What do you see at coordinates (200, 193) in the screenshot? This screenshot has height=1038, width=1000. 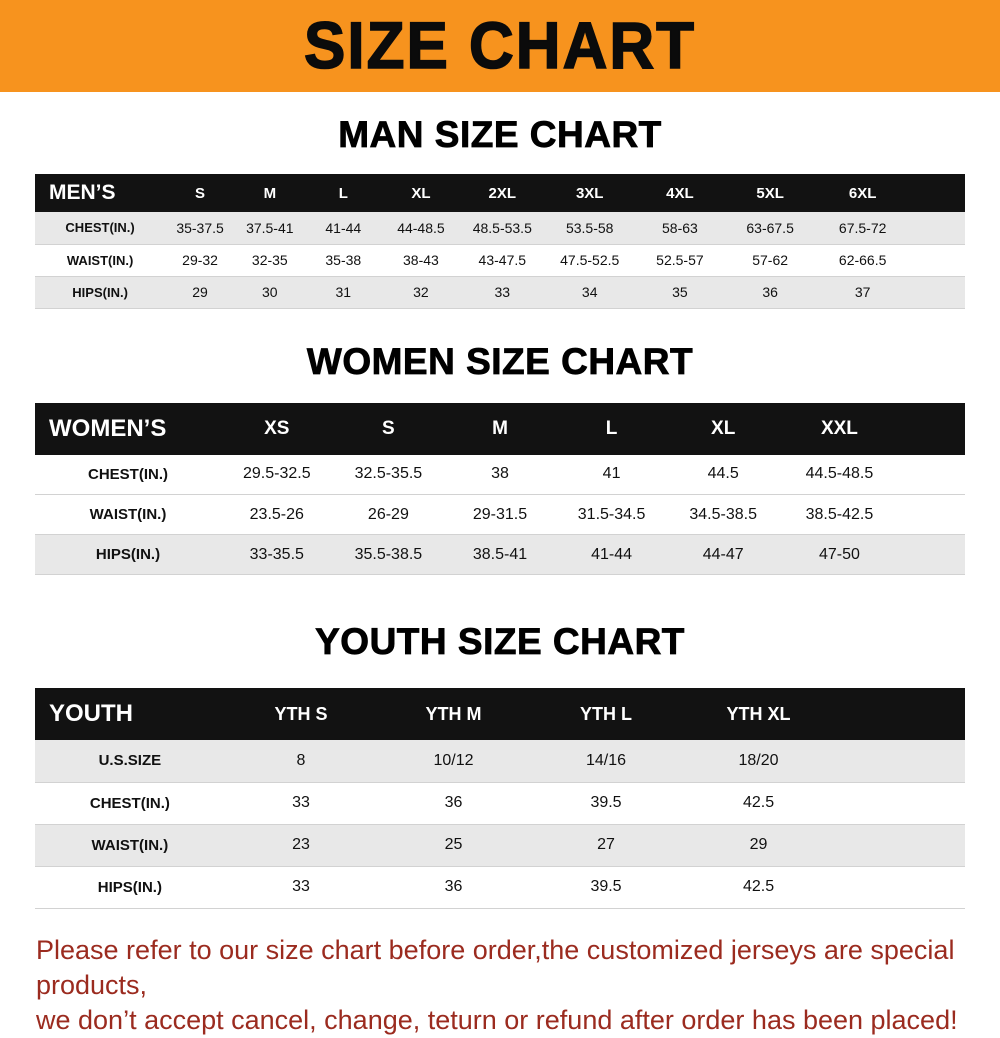 I see `size-column-header: S` at bounding box center [200, 193].